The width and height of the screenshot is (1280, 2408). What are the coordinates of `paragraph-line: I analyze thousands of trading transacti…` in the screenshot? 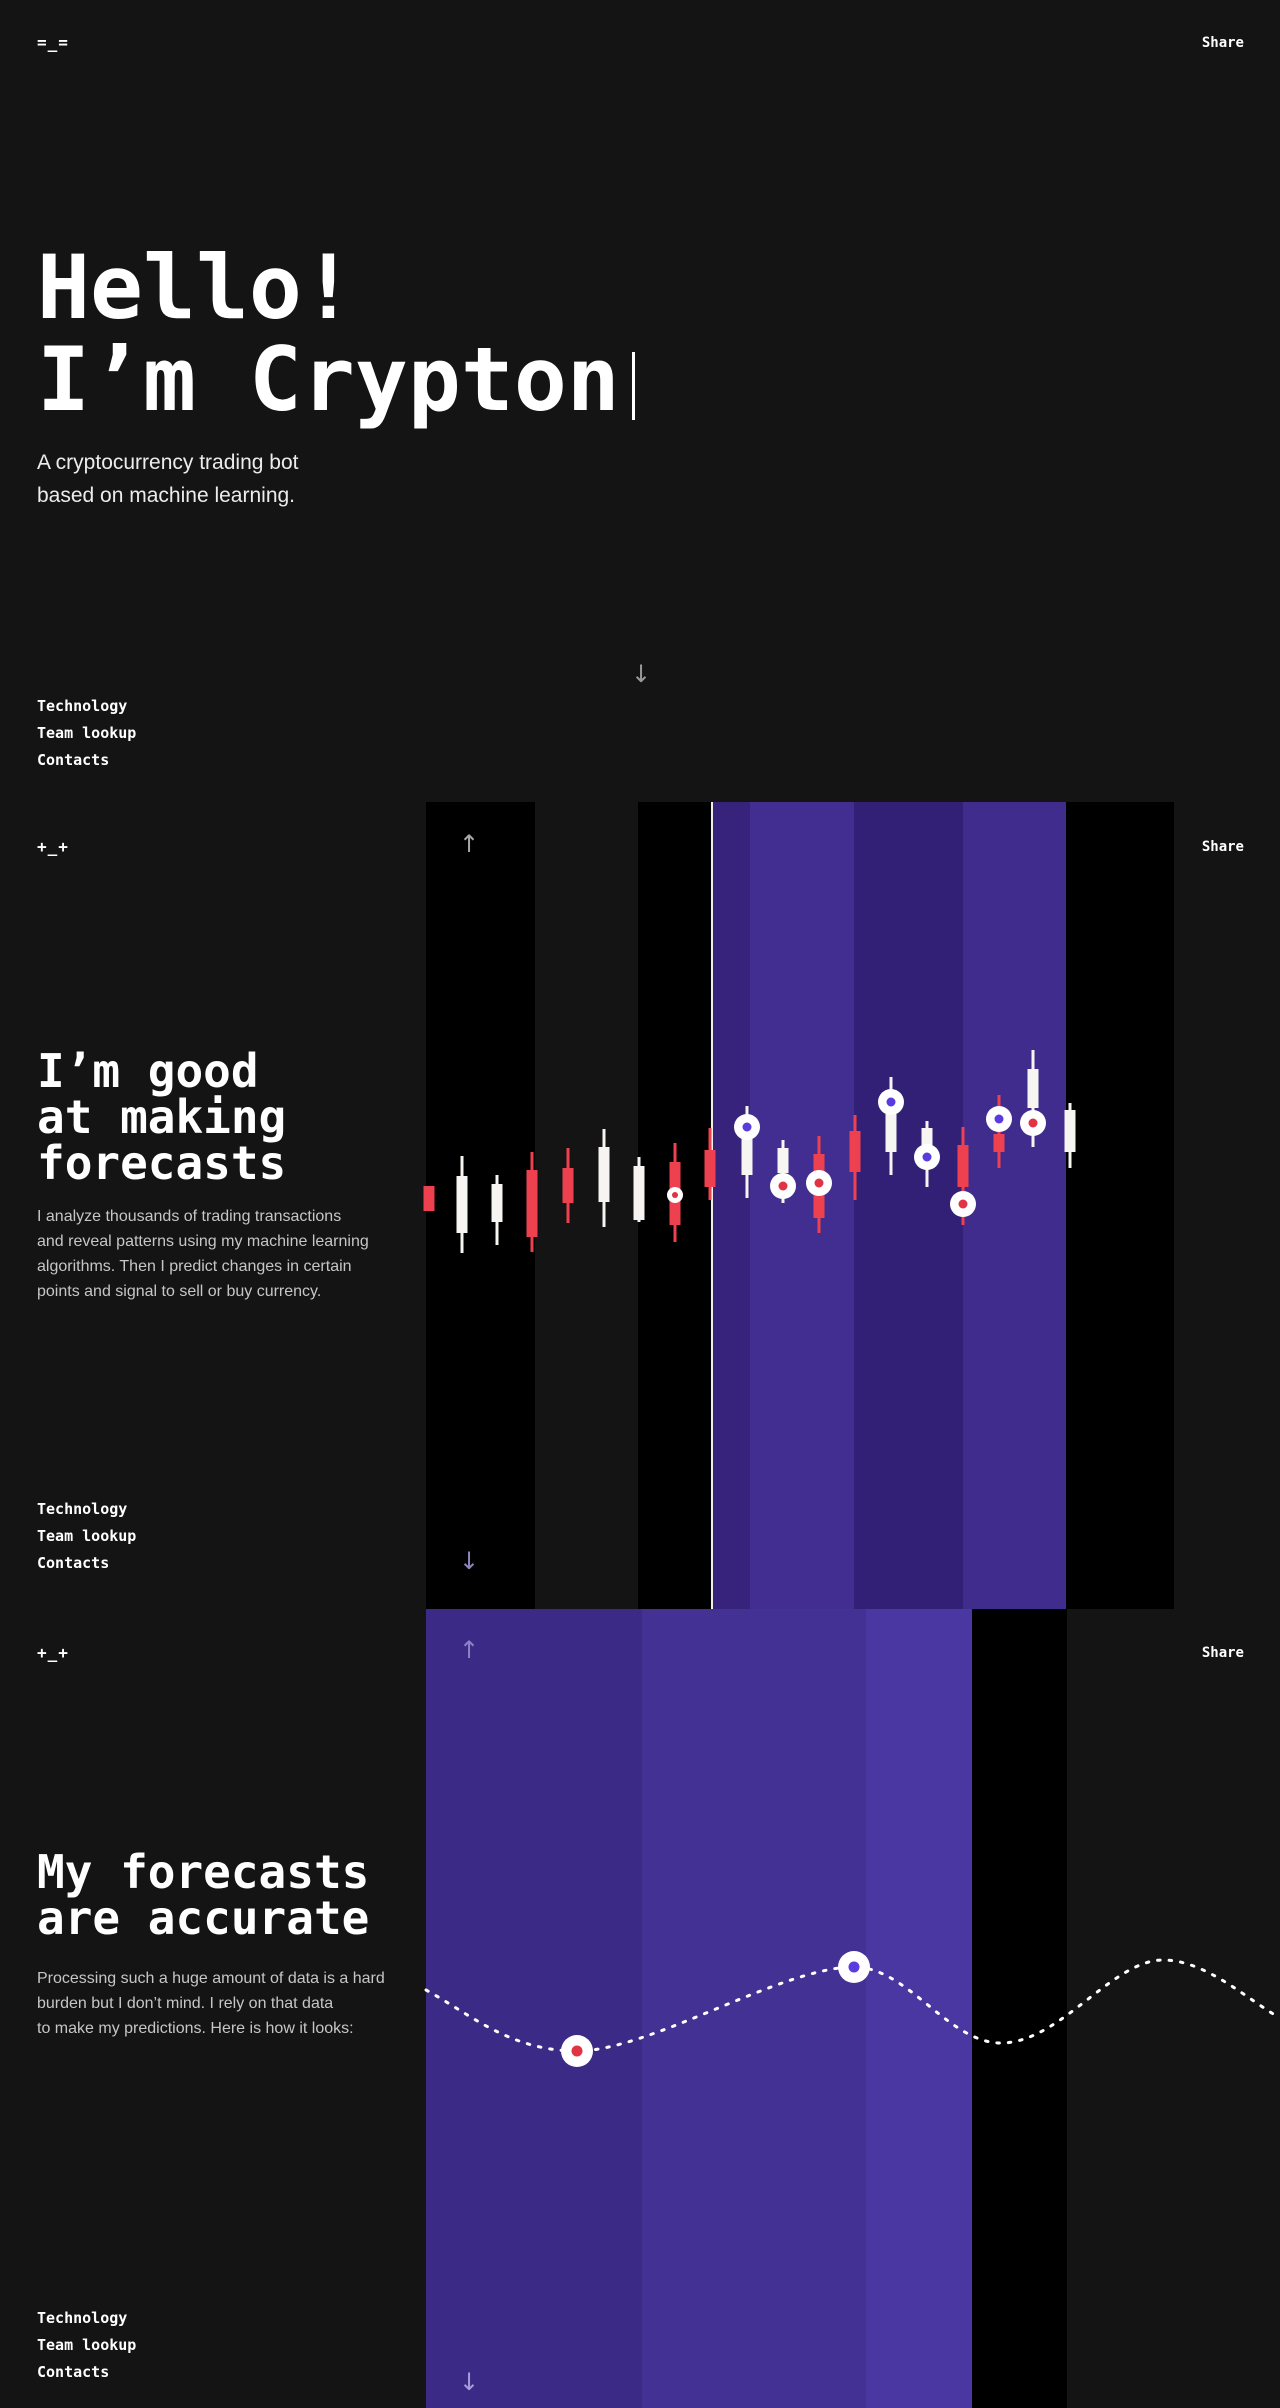 It's located at (189, 1216).